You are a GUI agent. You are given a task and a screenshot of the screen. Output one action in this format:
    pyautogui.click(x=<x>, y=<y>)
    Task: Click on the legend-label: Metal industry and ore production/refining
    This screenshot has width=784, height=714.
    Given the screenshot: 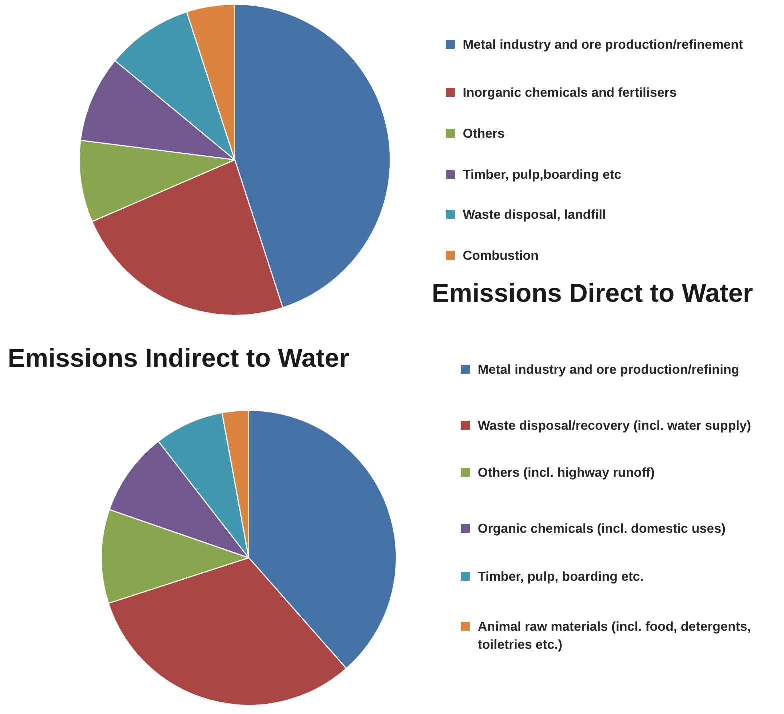 What is the action you would take?
    pyautogui.click(x=609, y=370)
    